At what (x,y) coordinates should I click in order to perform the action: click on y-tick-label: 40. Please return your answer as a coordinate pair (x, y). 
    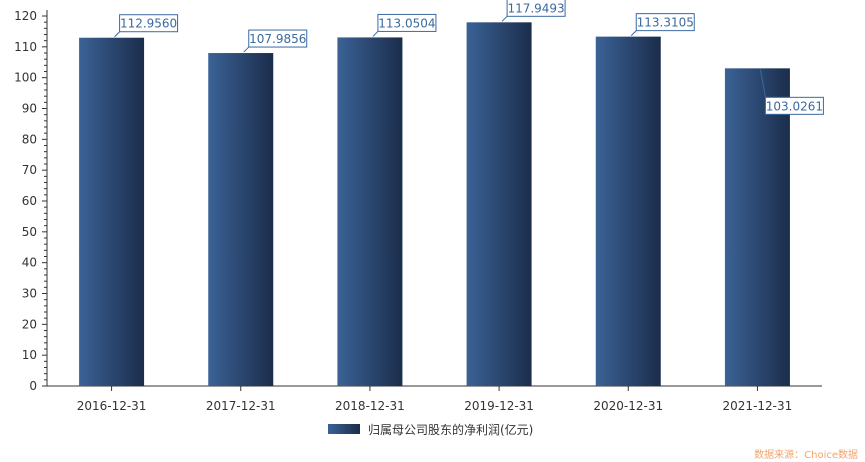
    Looking at the image, I should click on (29, 263).